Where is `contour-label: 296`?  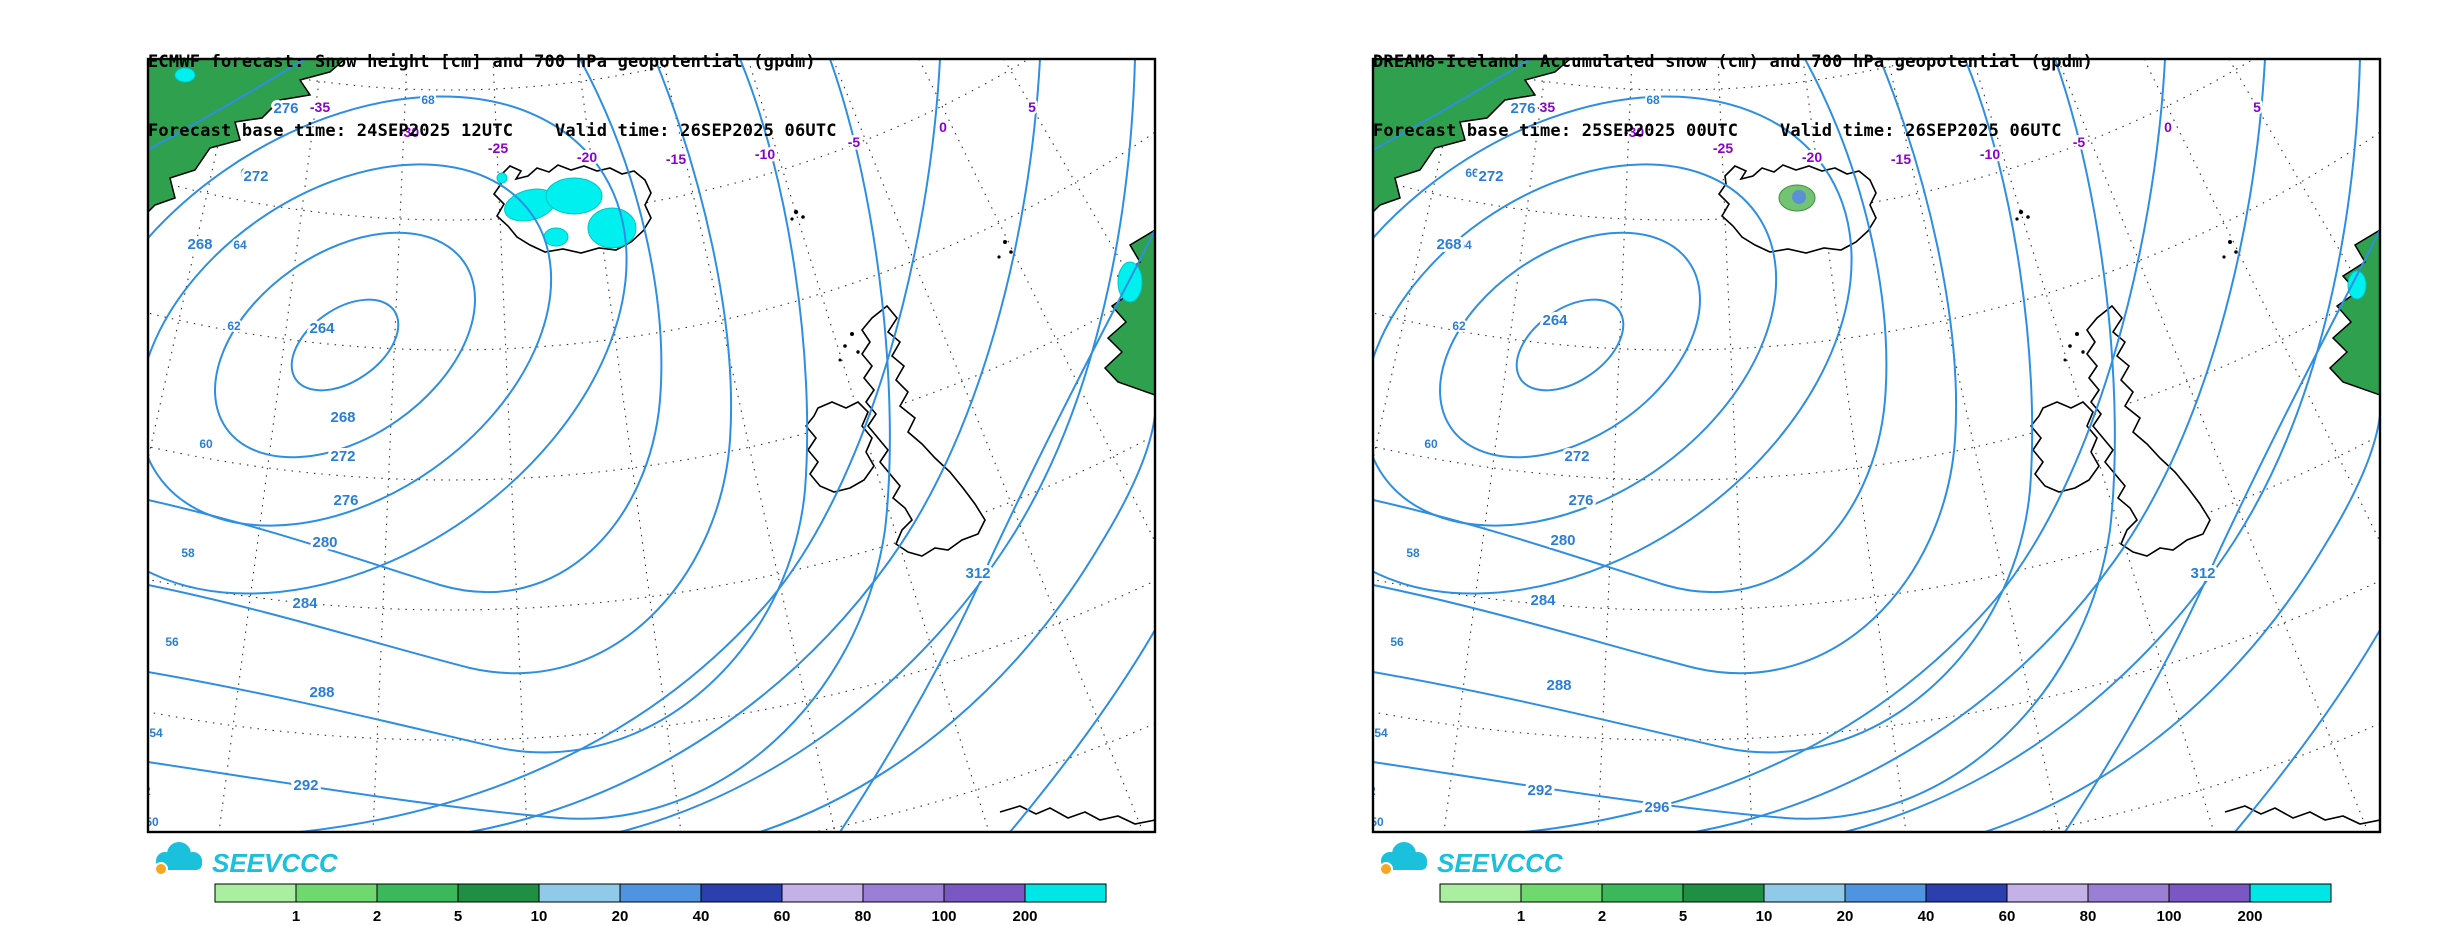 contour-label: 296 is located at coordinates (1656, 807).